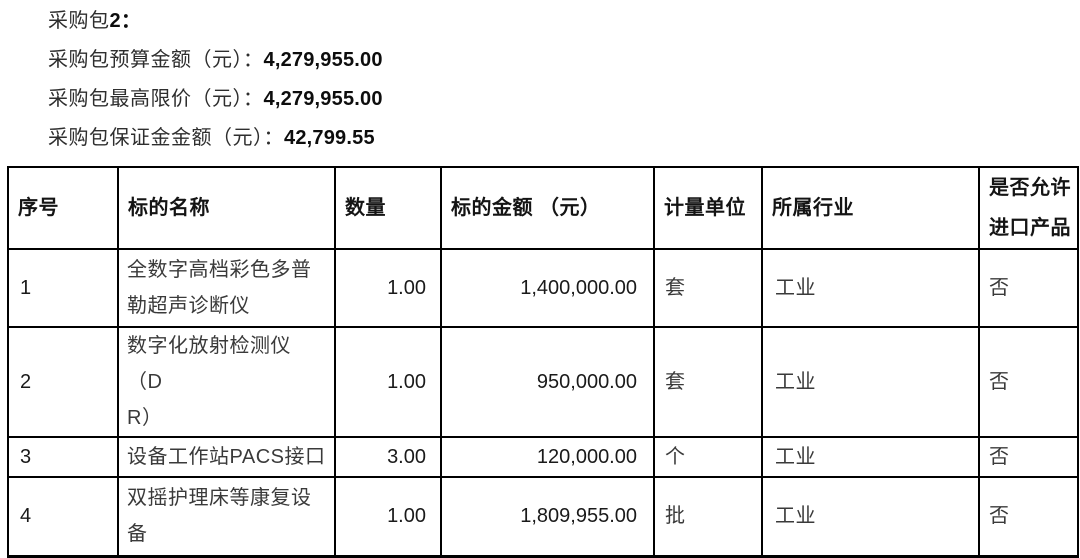  What do you see at coordinates (708, 457) in the screenshot?
I see `cell-unit: 个` at bounding box center [708, 457].